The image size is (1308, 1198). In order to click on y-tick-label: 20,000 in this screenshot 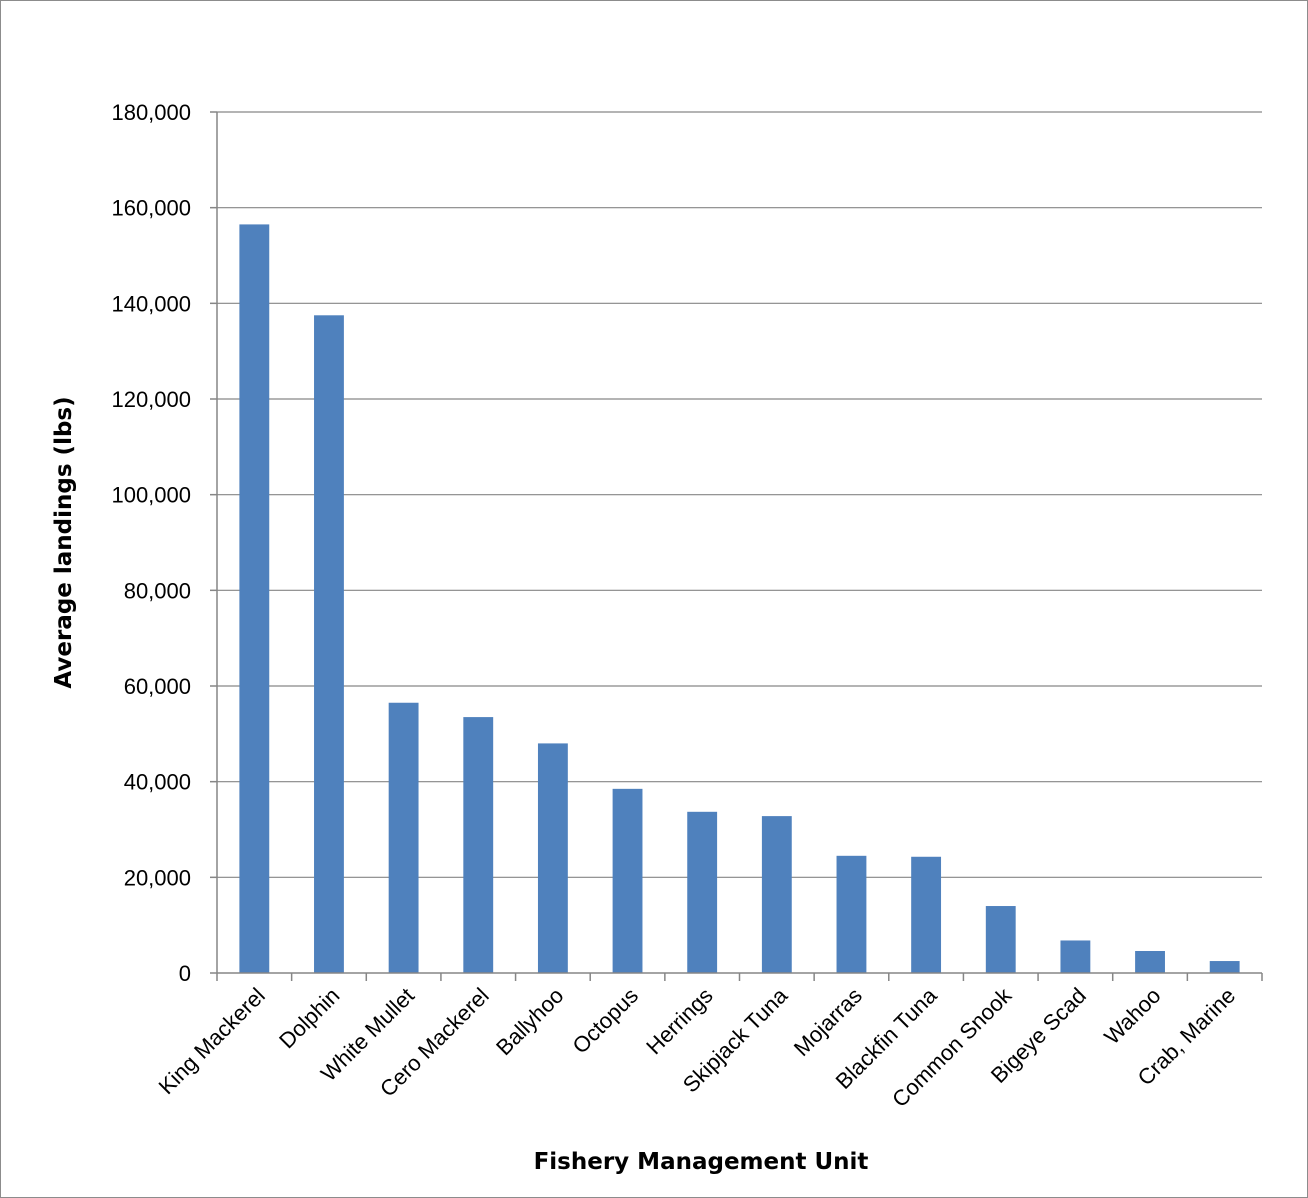, I will do `click(157, 877)`.